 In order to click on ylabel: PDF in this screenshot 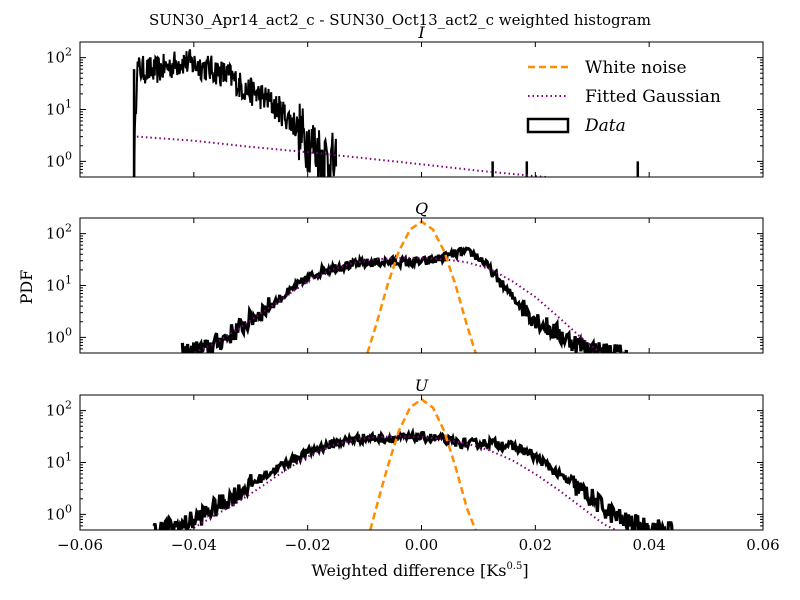, I will do `click(26, 287)`.